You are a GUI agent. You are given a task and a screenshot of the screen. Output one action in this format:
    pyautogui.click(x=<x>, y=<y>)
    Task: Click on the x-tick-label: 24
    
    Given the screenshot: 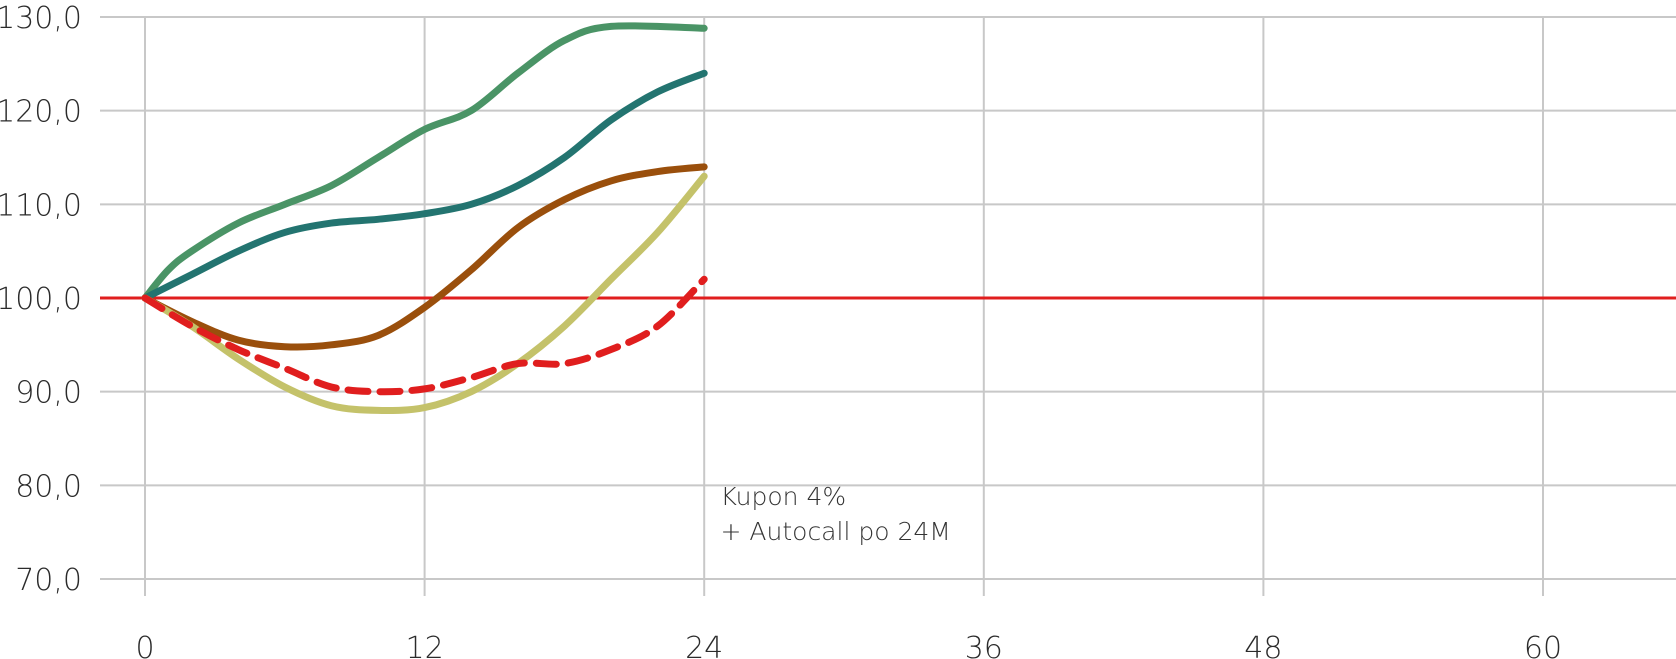 What is the action you would take?
    pyautogui.click(x=704, y=645)
    